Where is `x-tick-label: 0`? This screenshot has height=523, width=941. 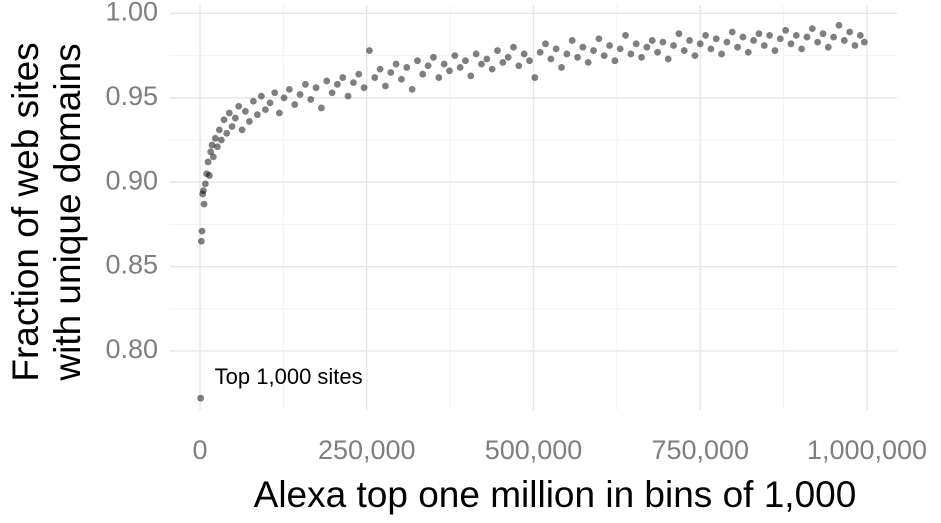 x-tick-label: 0 is located at coordinates (199, 450).